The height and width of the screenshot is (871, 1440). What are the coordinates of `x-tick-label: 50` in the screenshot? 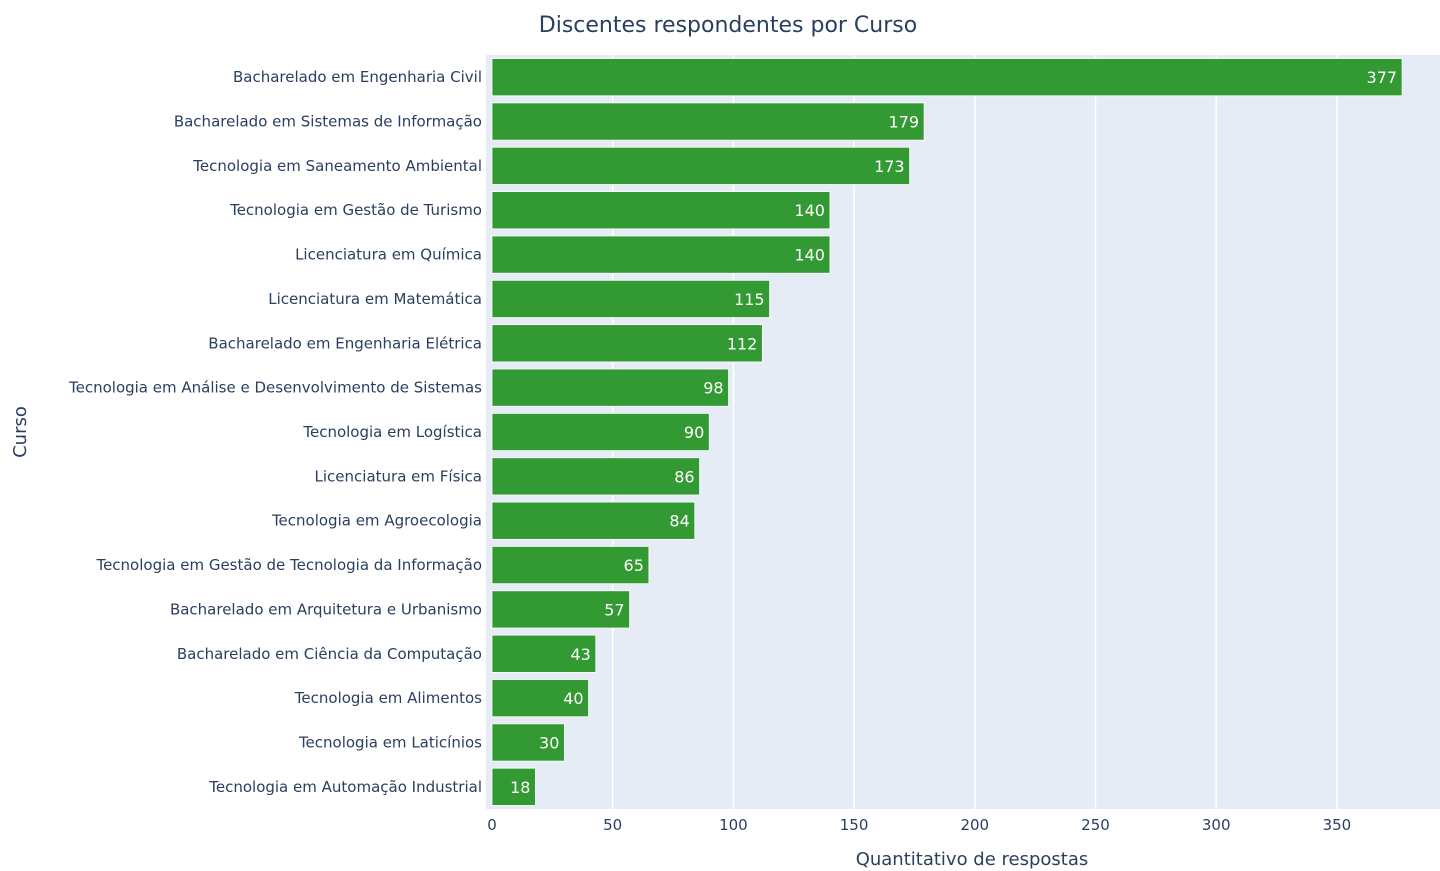 It's located at (612, 825).